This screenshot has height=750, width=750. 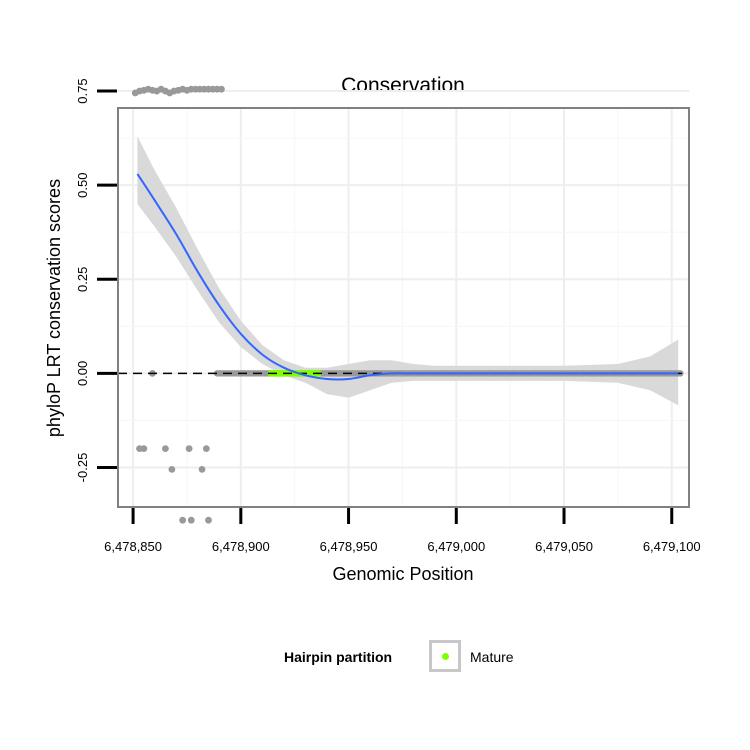 I want to click on x-tick-label: 6,478,850, so click(x=133, y=546).